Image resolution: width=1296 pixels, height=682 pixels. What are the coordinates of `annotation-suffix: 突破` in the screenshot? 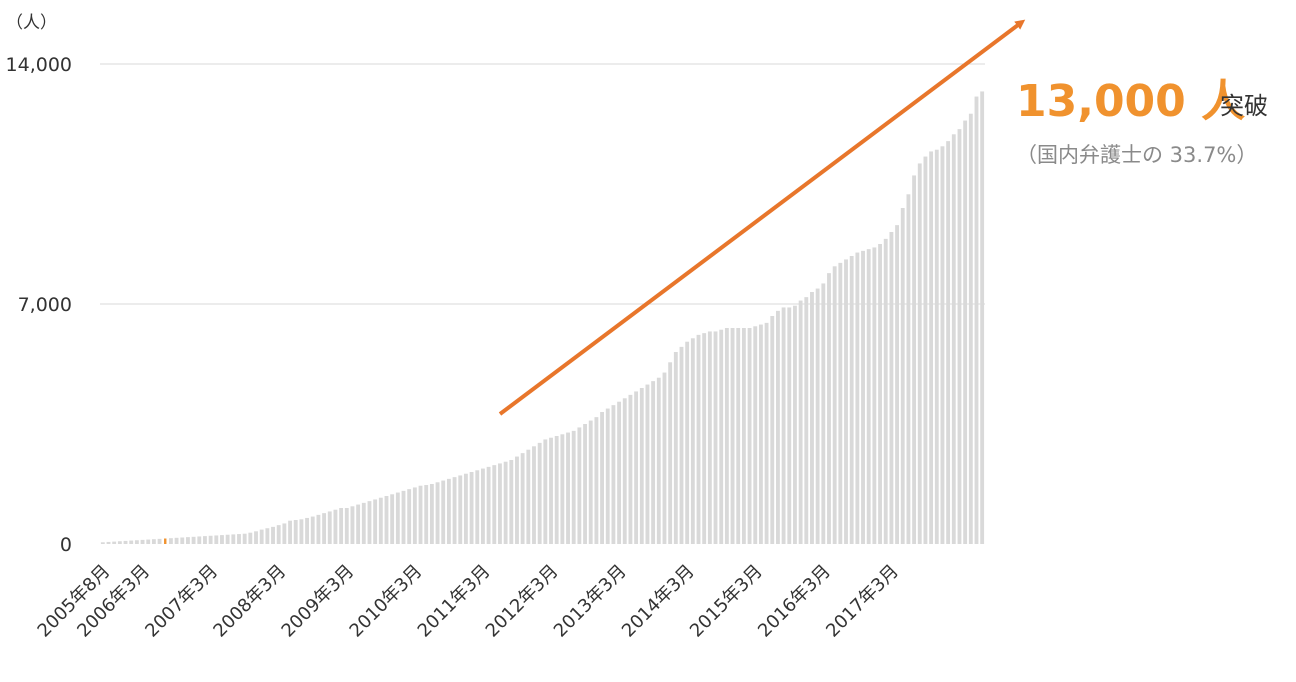 It's located at (1244, 106).